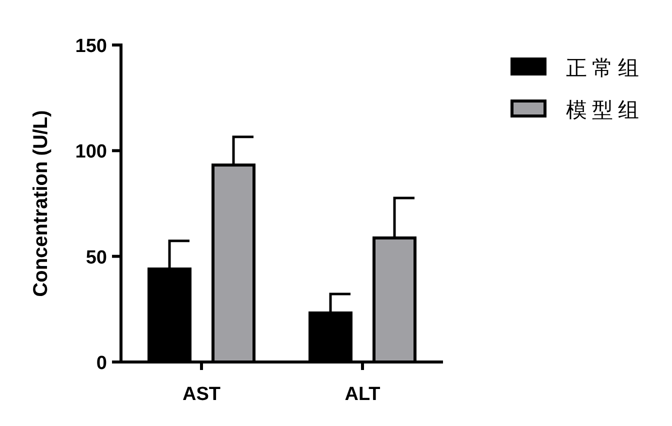  What do you see at coordinates (41, 203) in the screenshot?
I see `y-axis-title: Concentration (U/L)` at bounding box center [41, 203].